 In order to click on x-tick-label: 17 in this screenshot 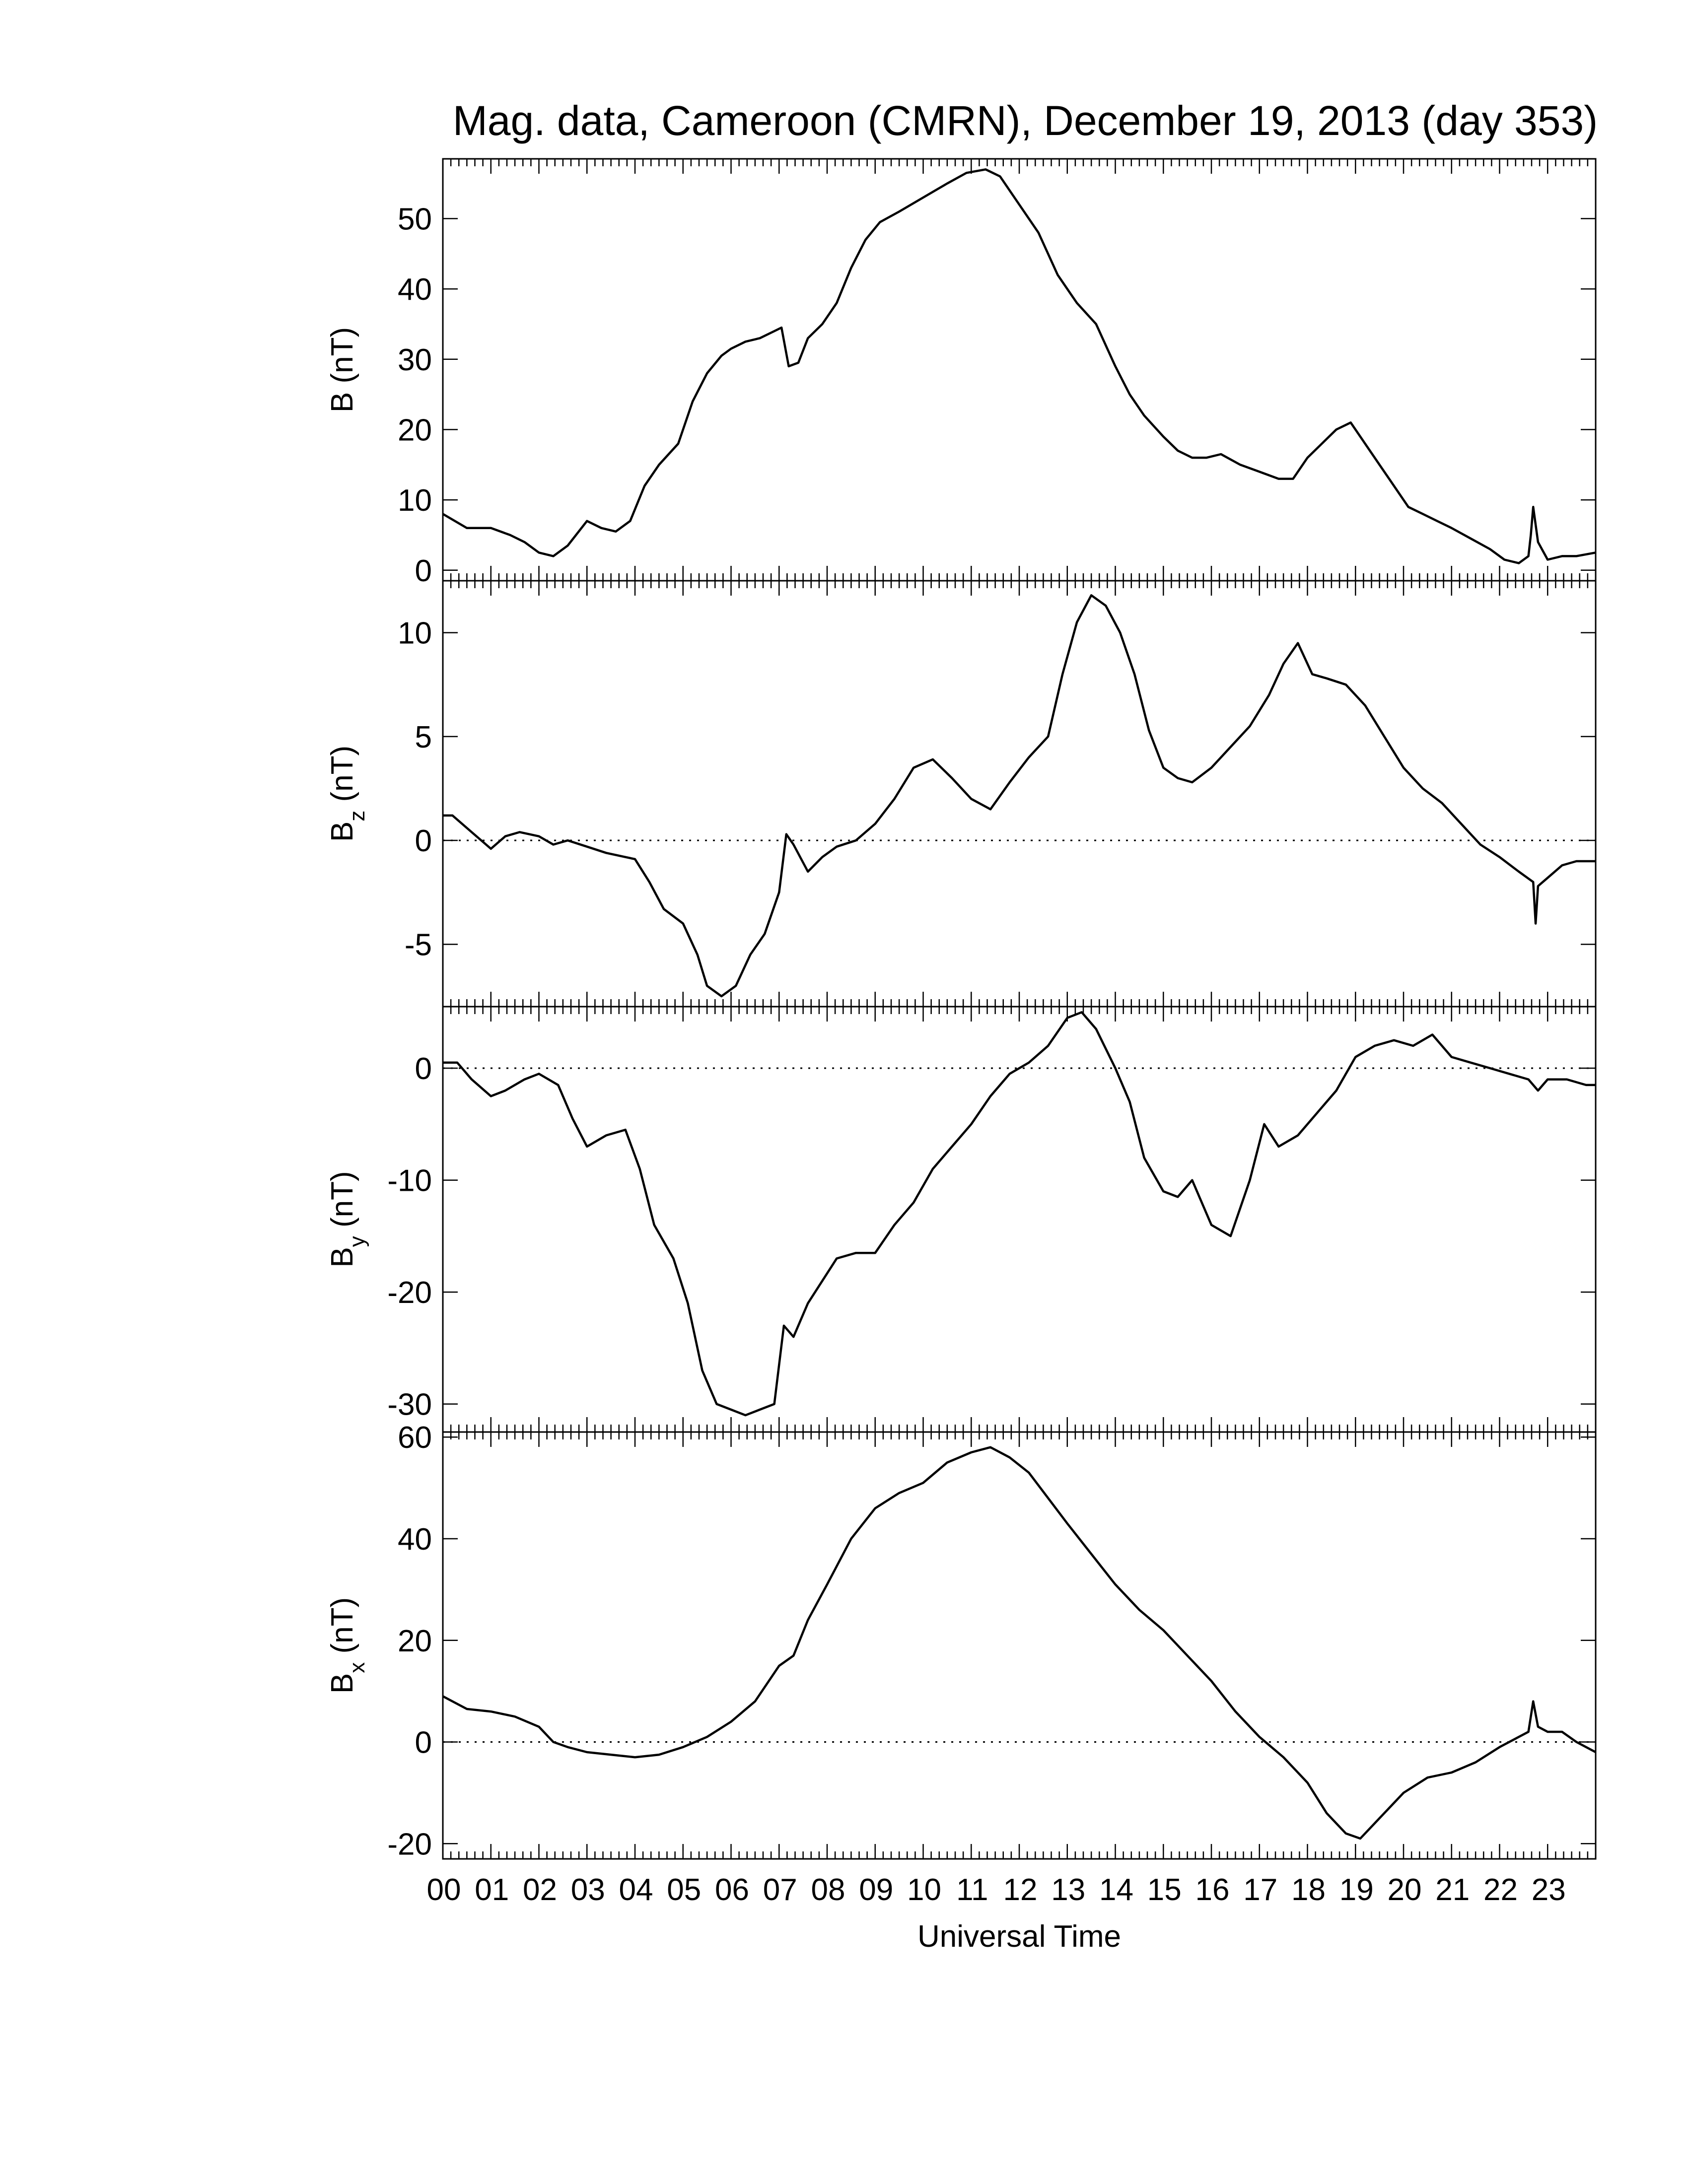, I will do `click(1260, 1890)`.